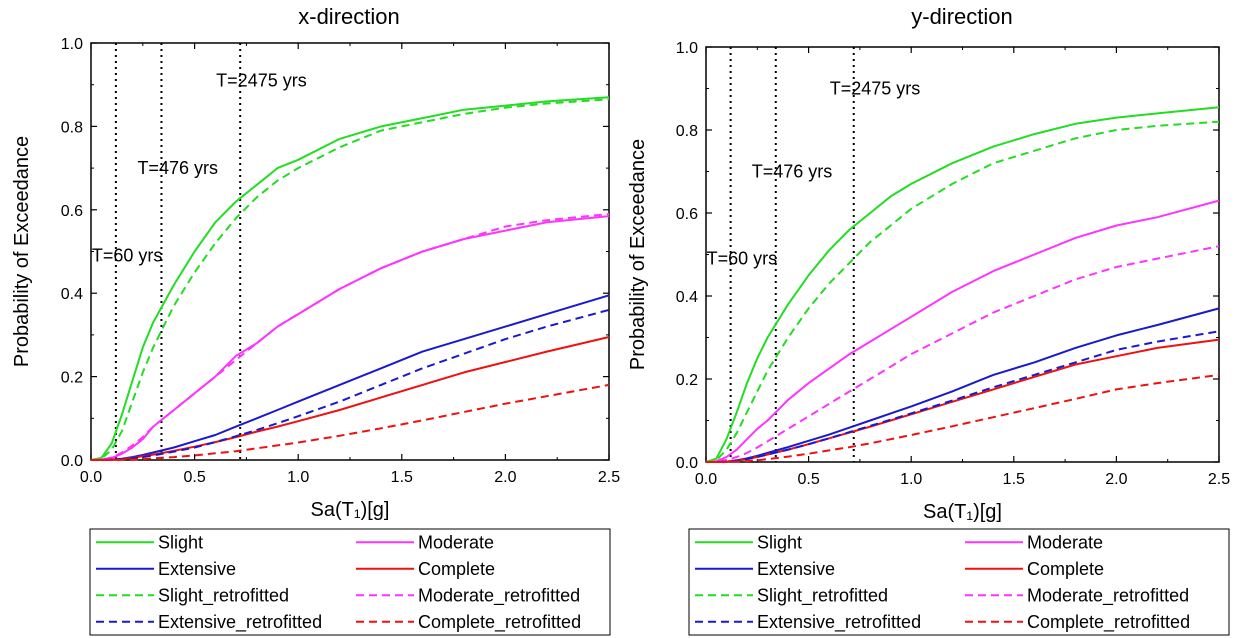  What do you see at coordinates (348, 16) in the screenshot?
I see `chart-title: x-direction` at bounding box center [348, 16].